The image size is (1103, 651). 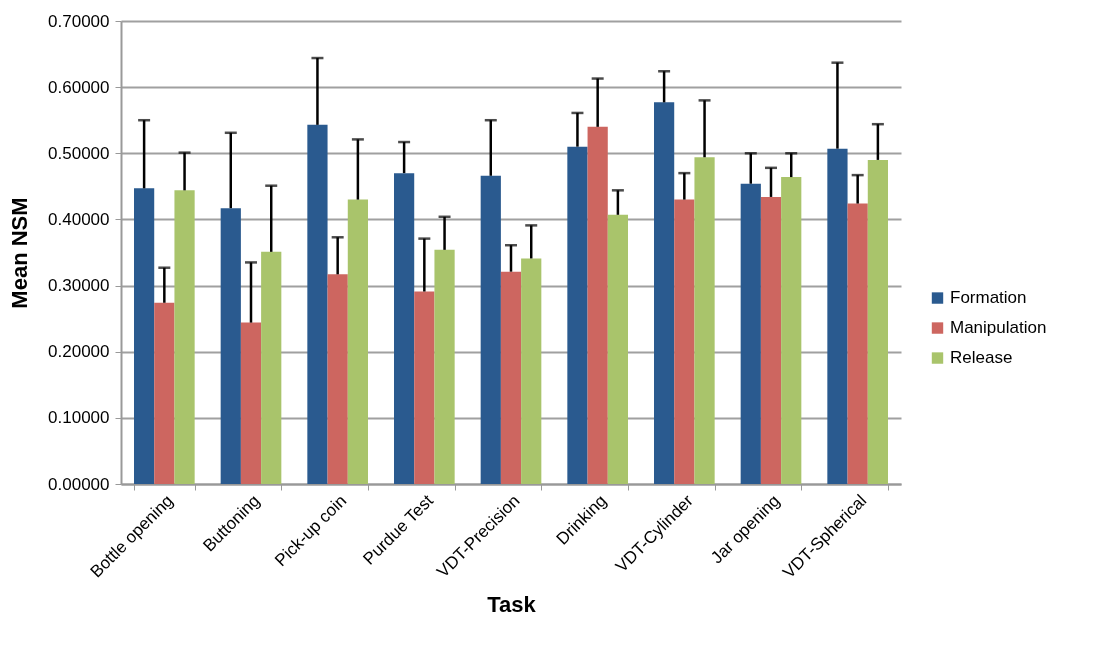 I want to click on y-tick-label: 0.70000, so click(x=79, y=21).